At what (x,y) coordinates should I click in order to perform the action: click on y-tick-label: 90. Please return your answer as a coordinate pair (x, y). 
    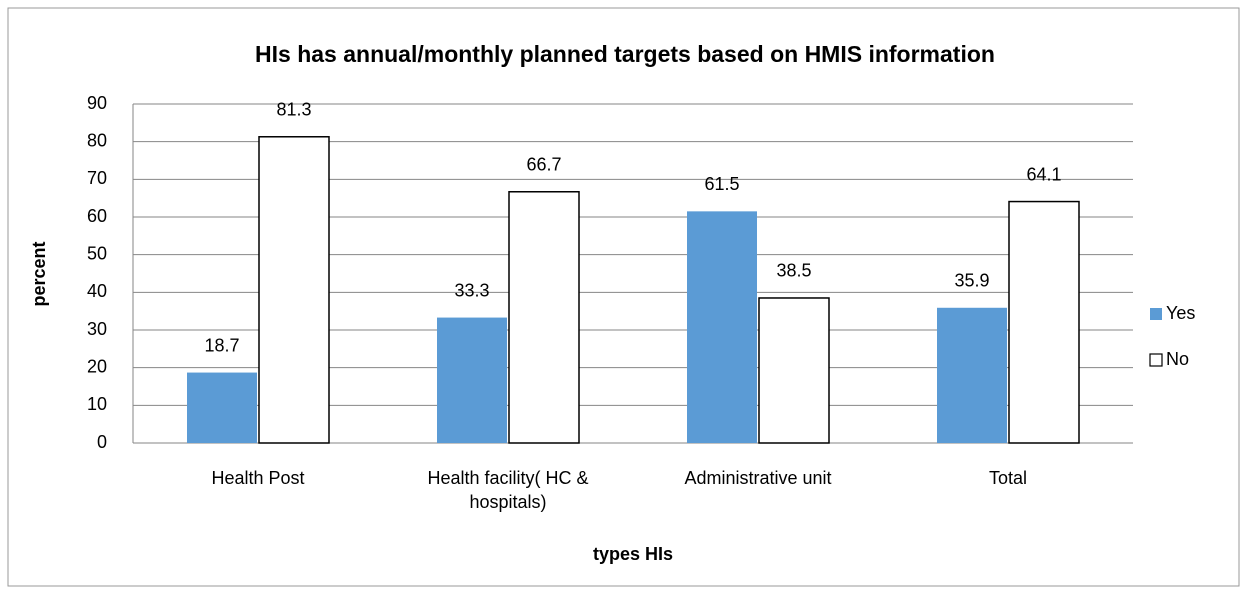
    Looking at the image, I should click on (97, 103).